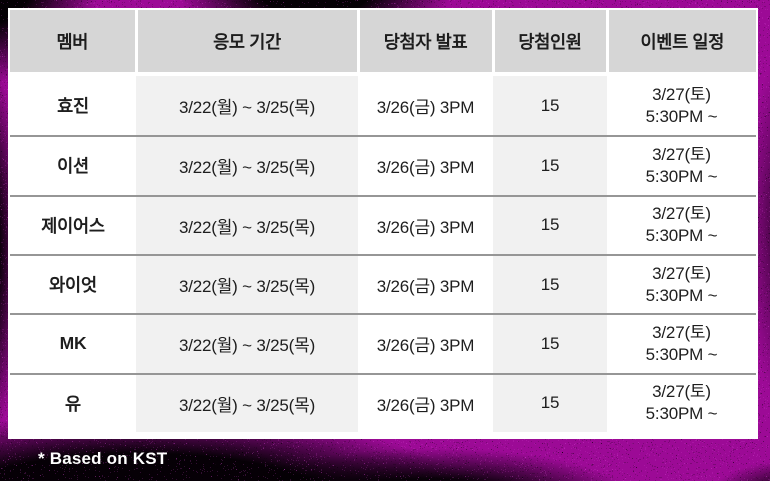  What do you see at coordinates (682, 41) in the screenshot?
I see `col-header-event-schedule: 이벤트 일정` at bounding box center [682, 41].